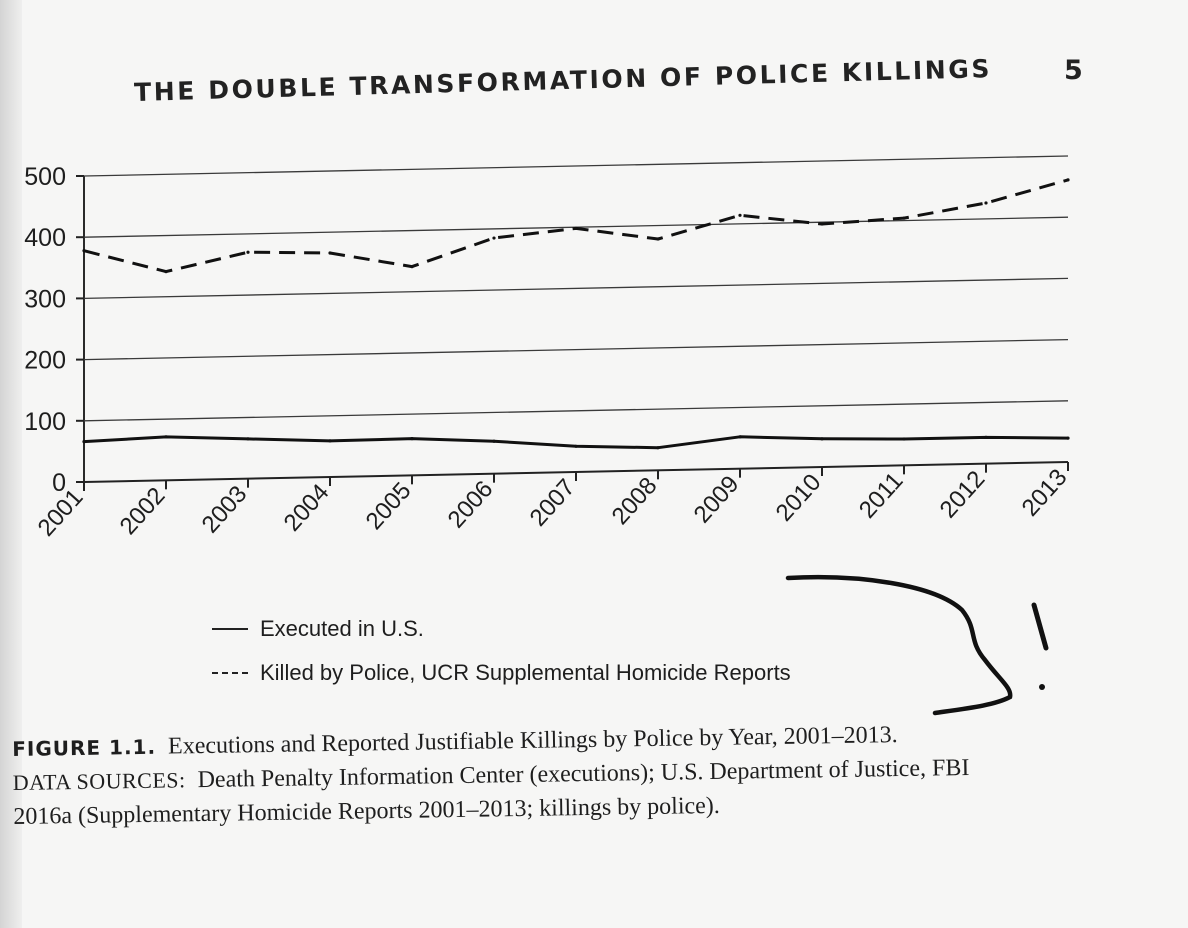  I want to click on y-tick-label: 200, so click(45, 361).